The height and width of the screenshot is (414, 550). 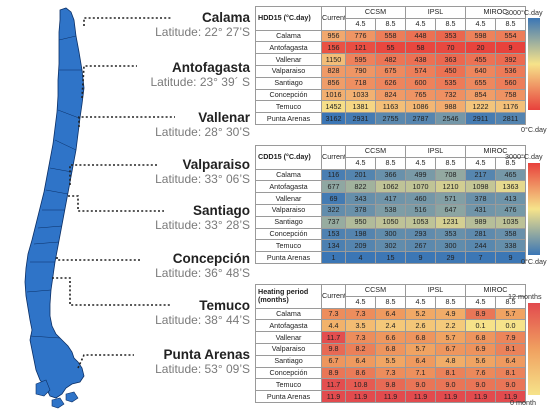 I want to click on heat-cell: 302, so click(x=390, y=246).